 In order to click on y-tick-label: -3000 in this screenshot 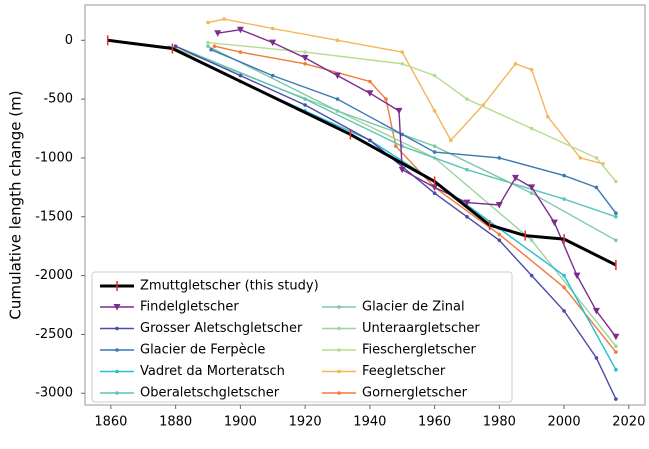, I will do `click(54, 393)`.